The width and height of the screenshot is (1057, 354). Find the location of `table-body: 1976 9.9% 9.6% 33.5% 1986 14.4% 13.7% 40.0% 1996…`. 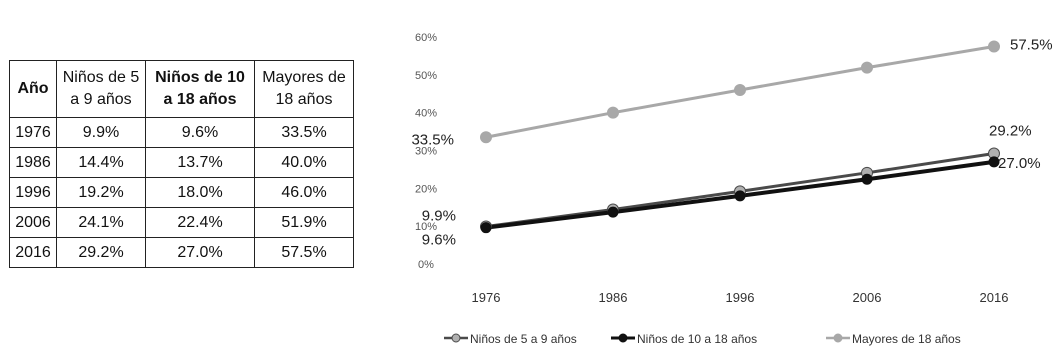

table-body: 1976 9.9% 9.6% 33.5% 1986 14.4% 13.7% 40.0% 1996… is located at coordinates (181, 192).